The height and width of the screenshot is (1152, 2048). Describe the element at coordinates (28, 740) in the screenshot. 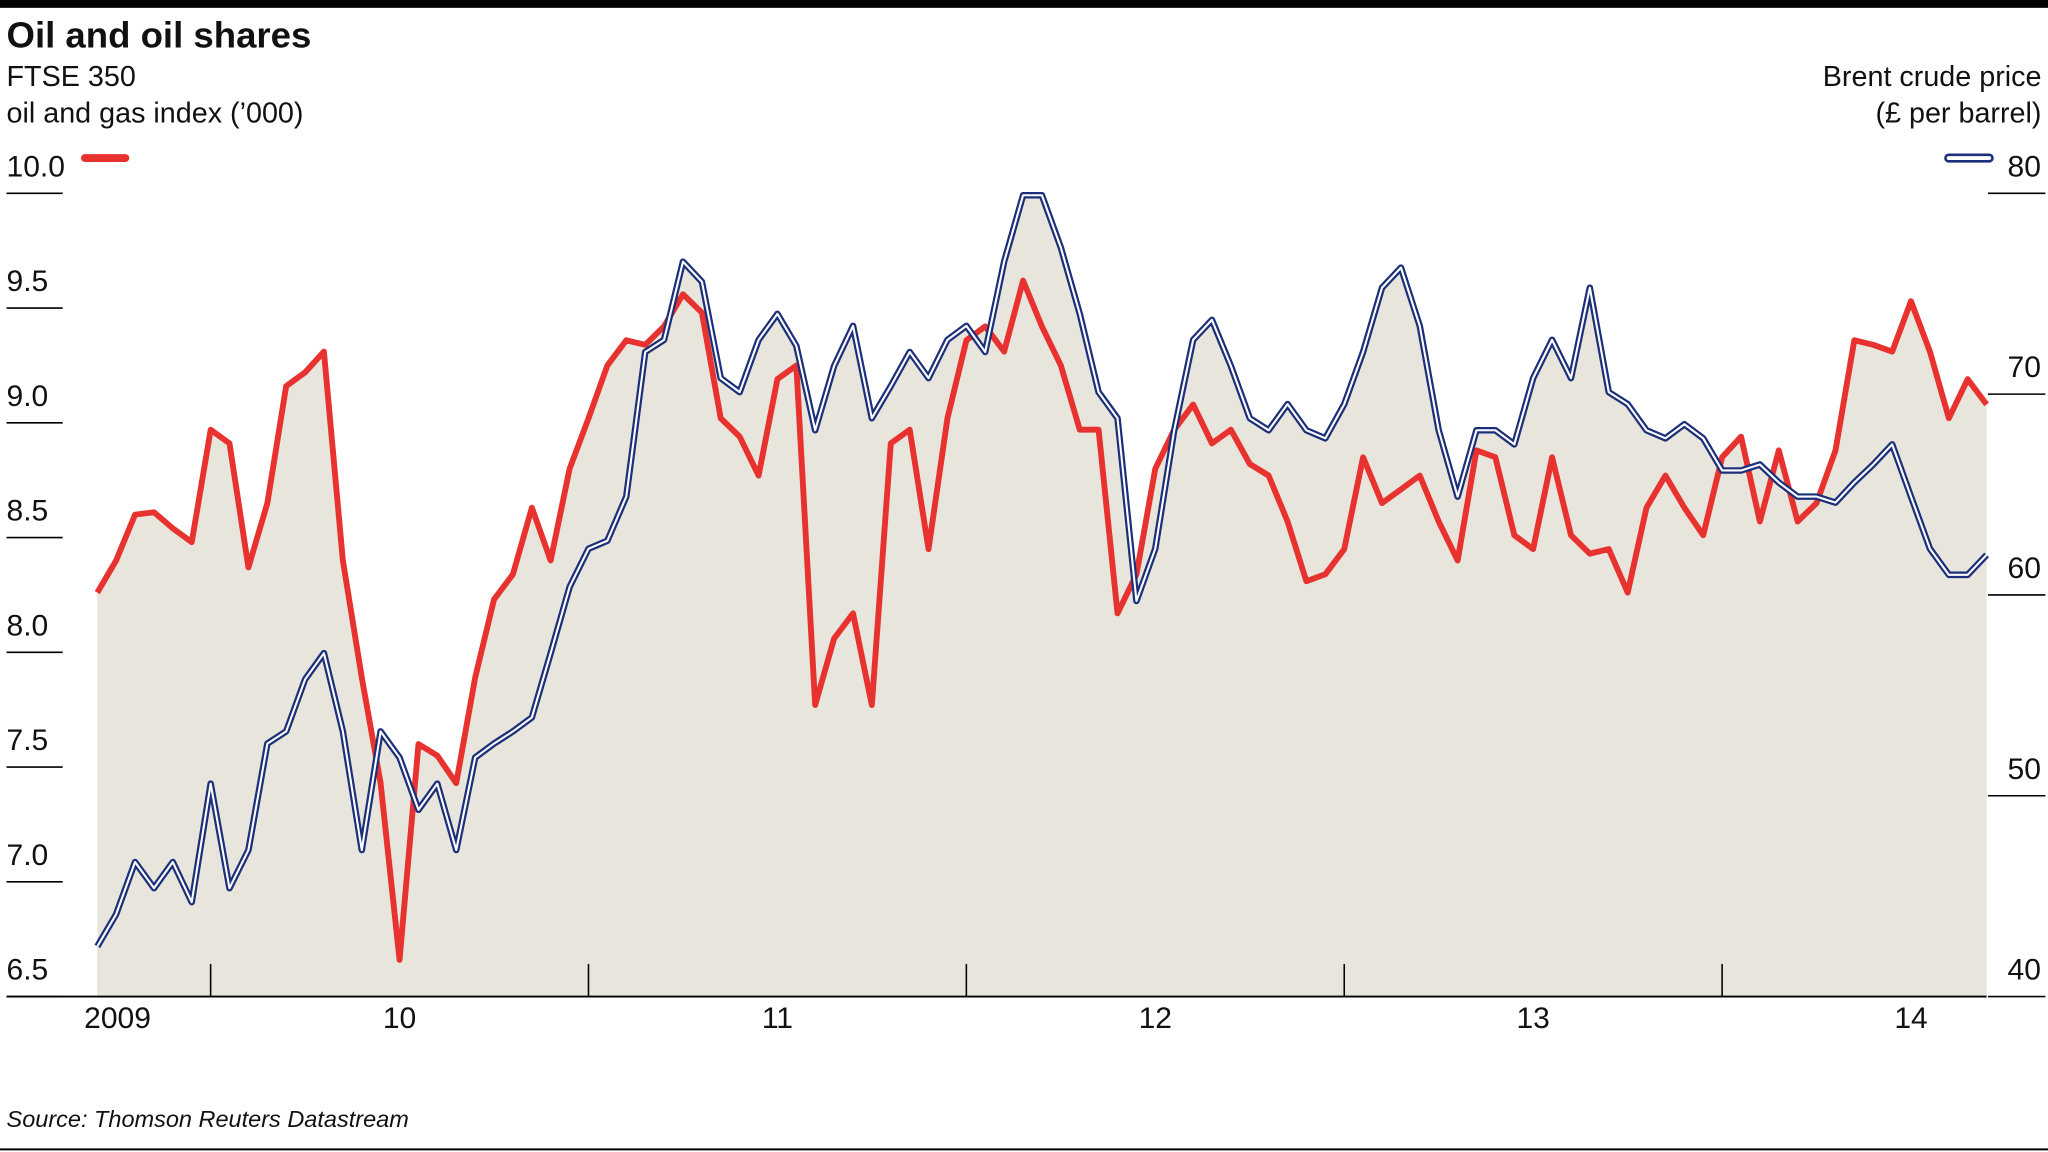

I see `y-tick-label: 7.5` at that location.